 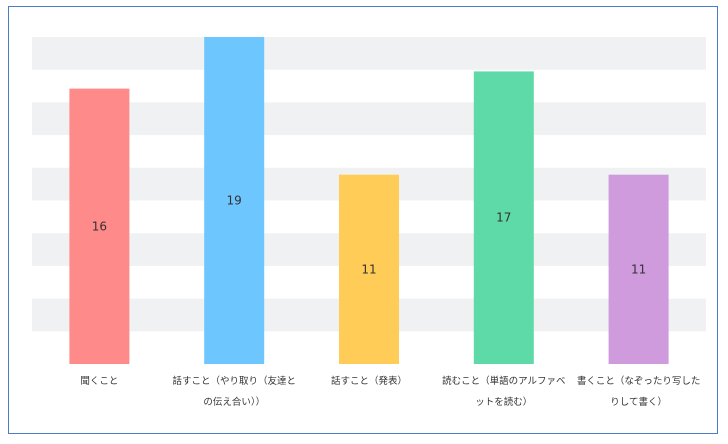 I want to click on category-label: の伝え合い））, so click(x=234, y=402).